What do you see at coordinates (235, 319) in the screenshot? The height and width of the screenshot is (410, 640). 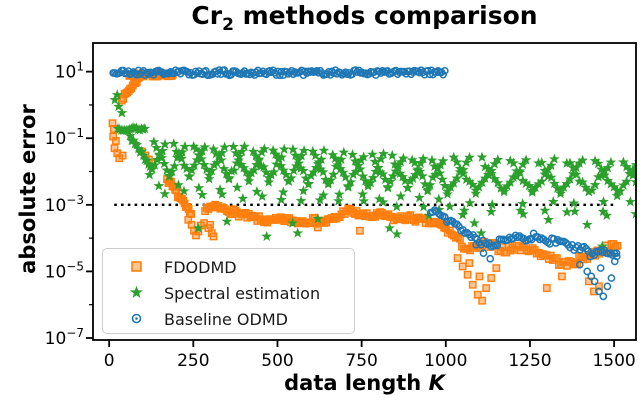 I see `legend-item-baseline-odmd: Baseline ODMD` at bounding box center [235, 319].